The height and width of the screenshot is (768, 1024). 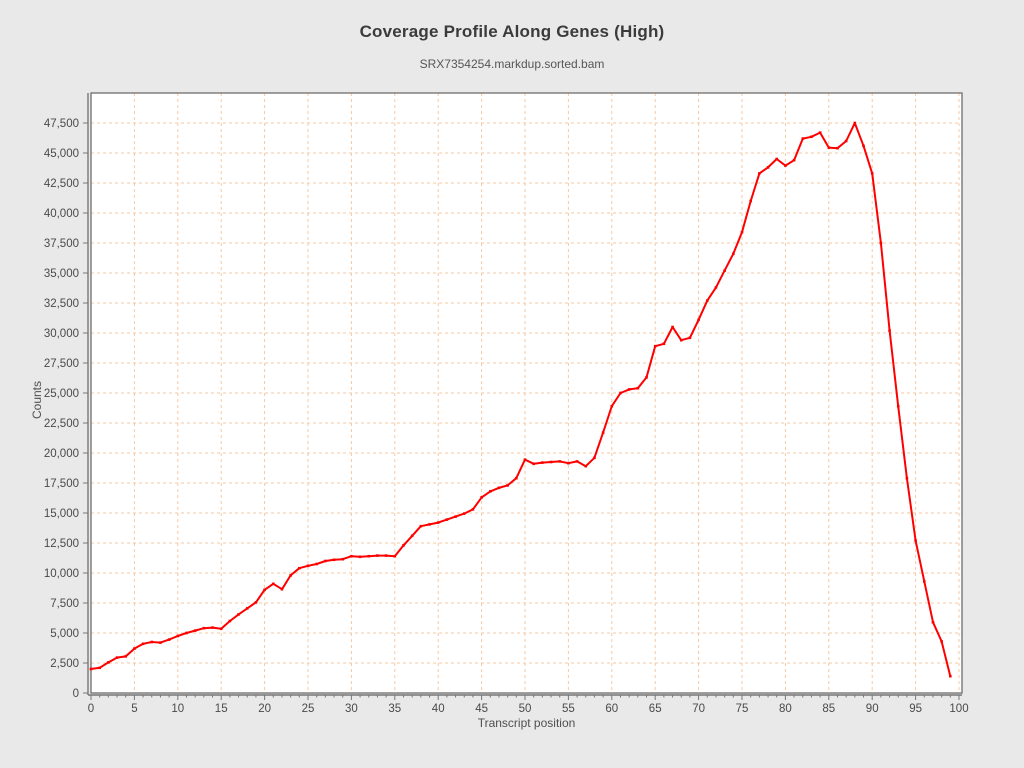 What do you see at coordinates (61, 484) in the screenshot?
I see `y-tick-label: 17,500` at bounding box center [61, 484].